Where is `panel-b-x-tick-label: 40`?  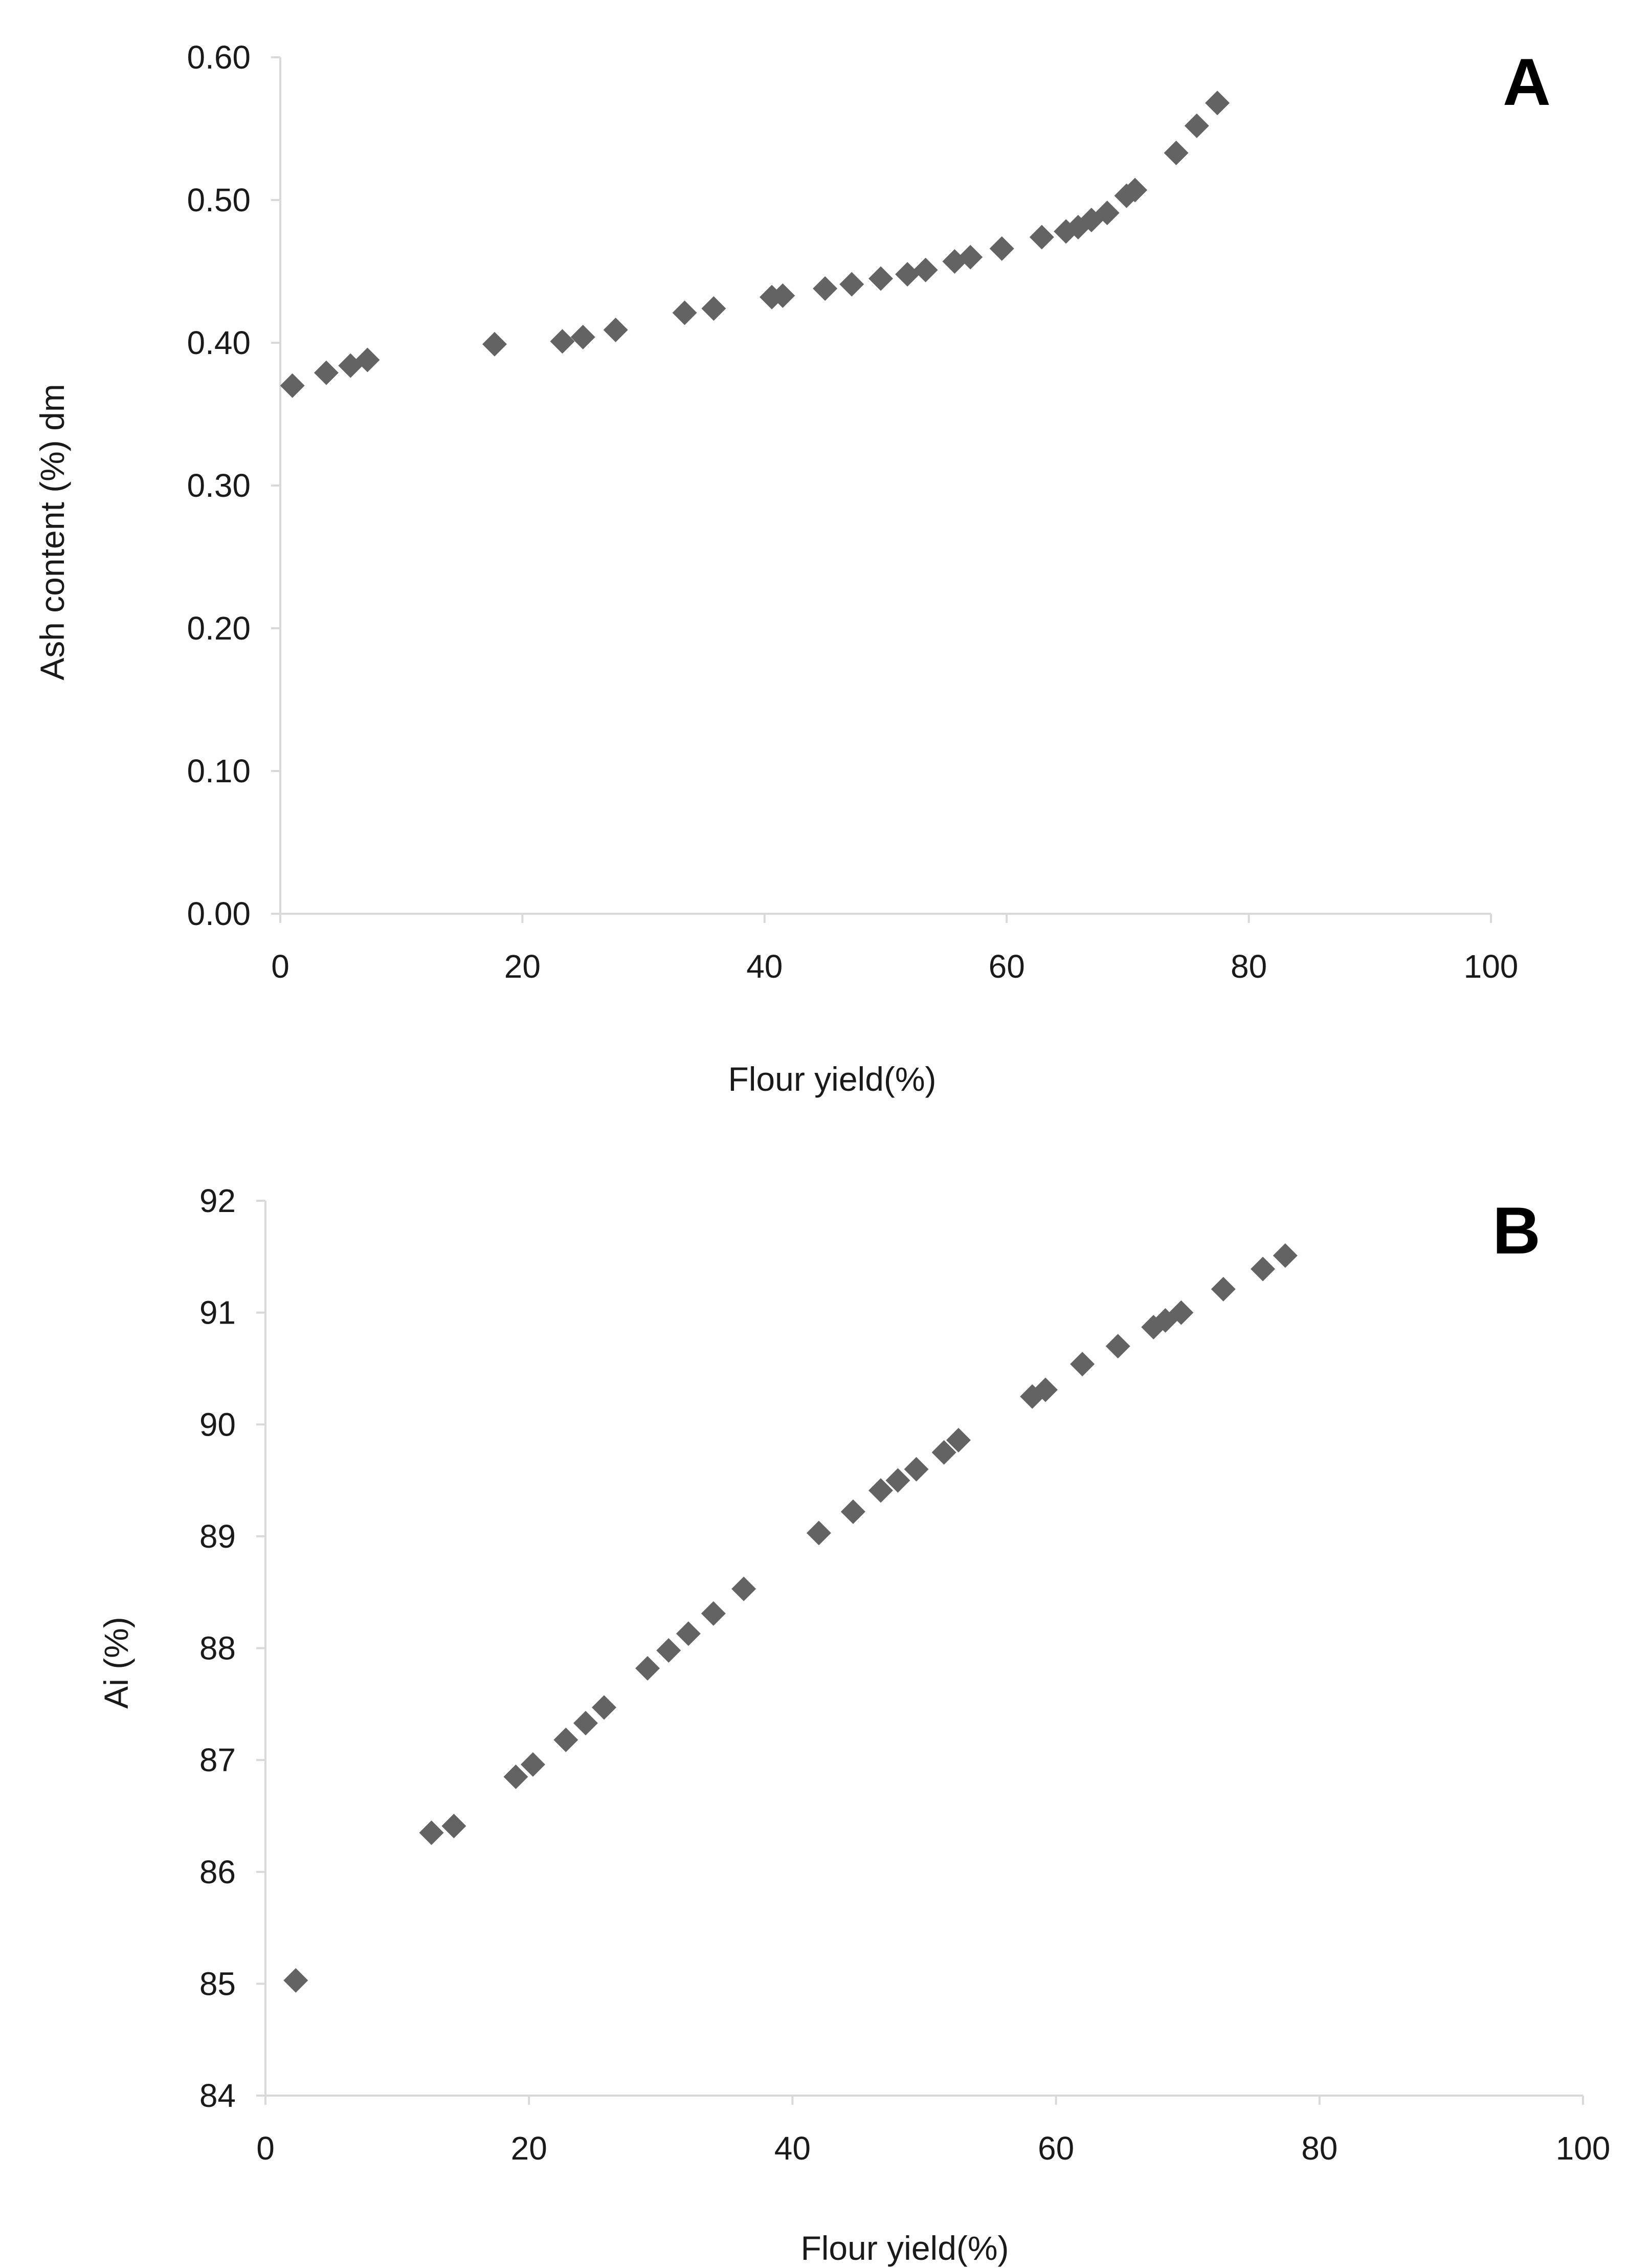
panel-b-x-tick-label: 40 is located at coordinates (792, 2148).